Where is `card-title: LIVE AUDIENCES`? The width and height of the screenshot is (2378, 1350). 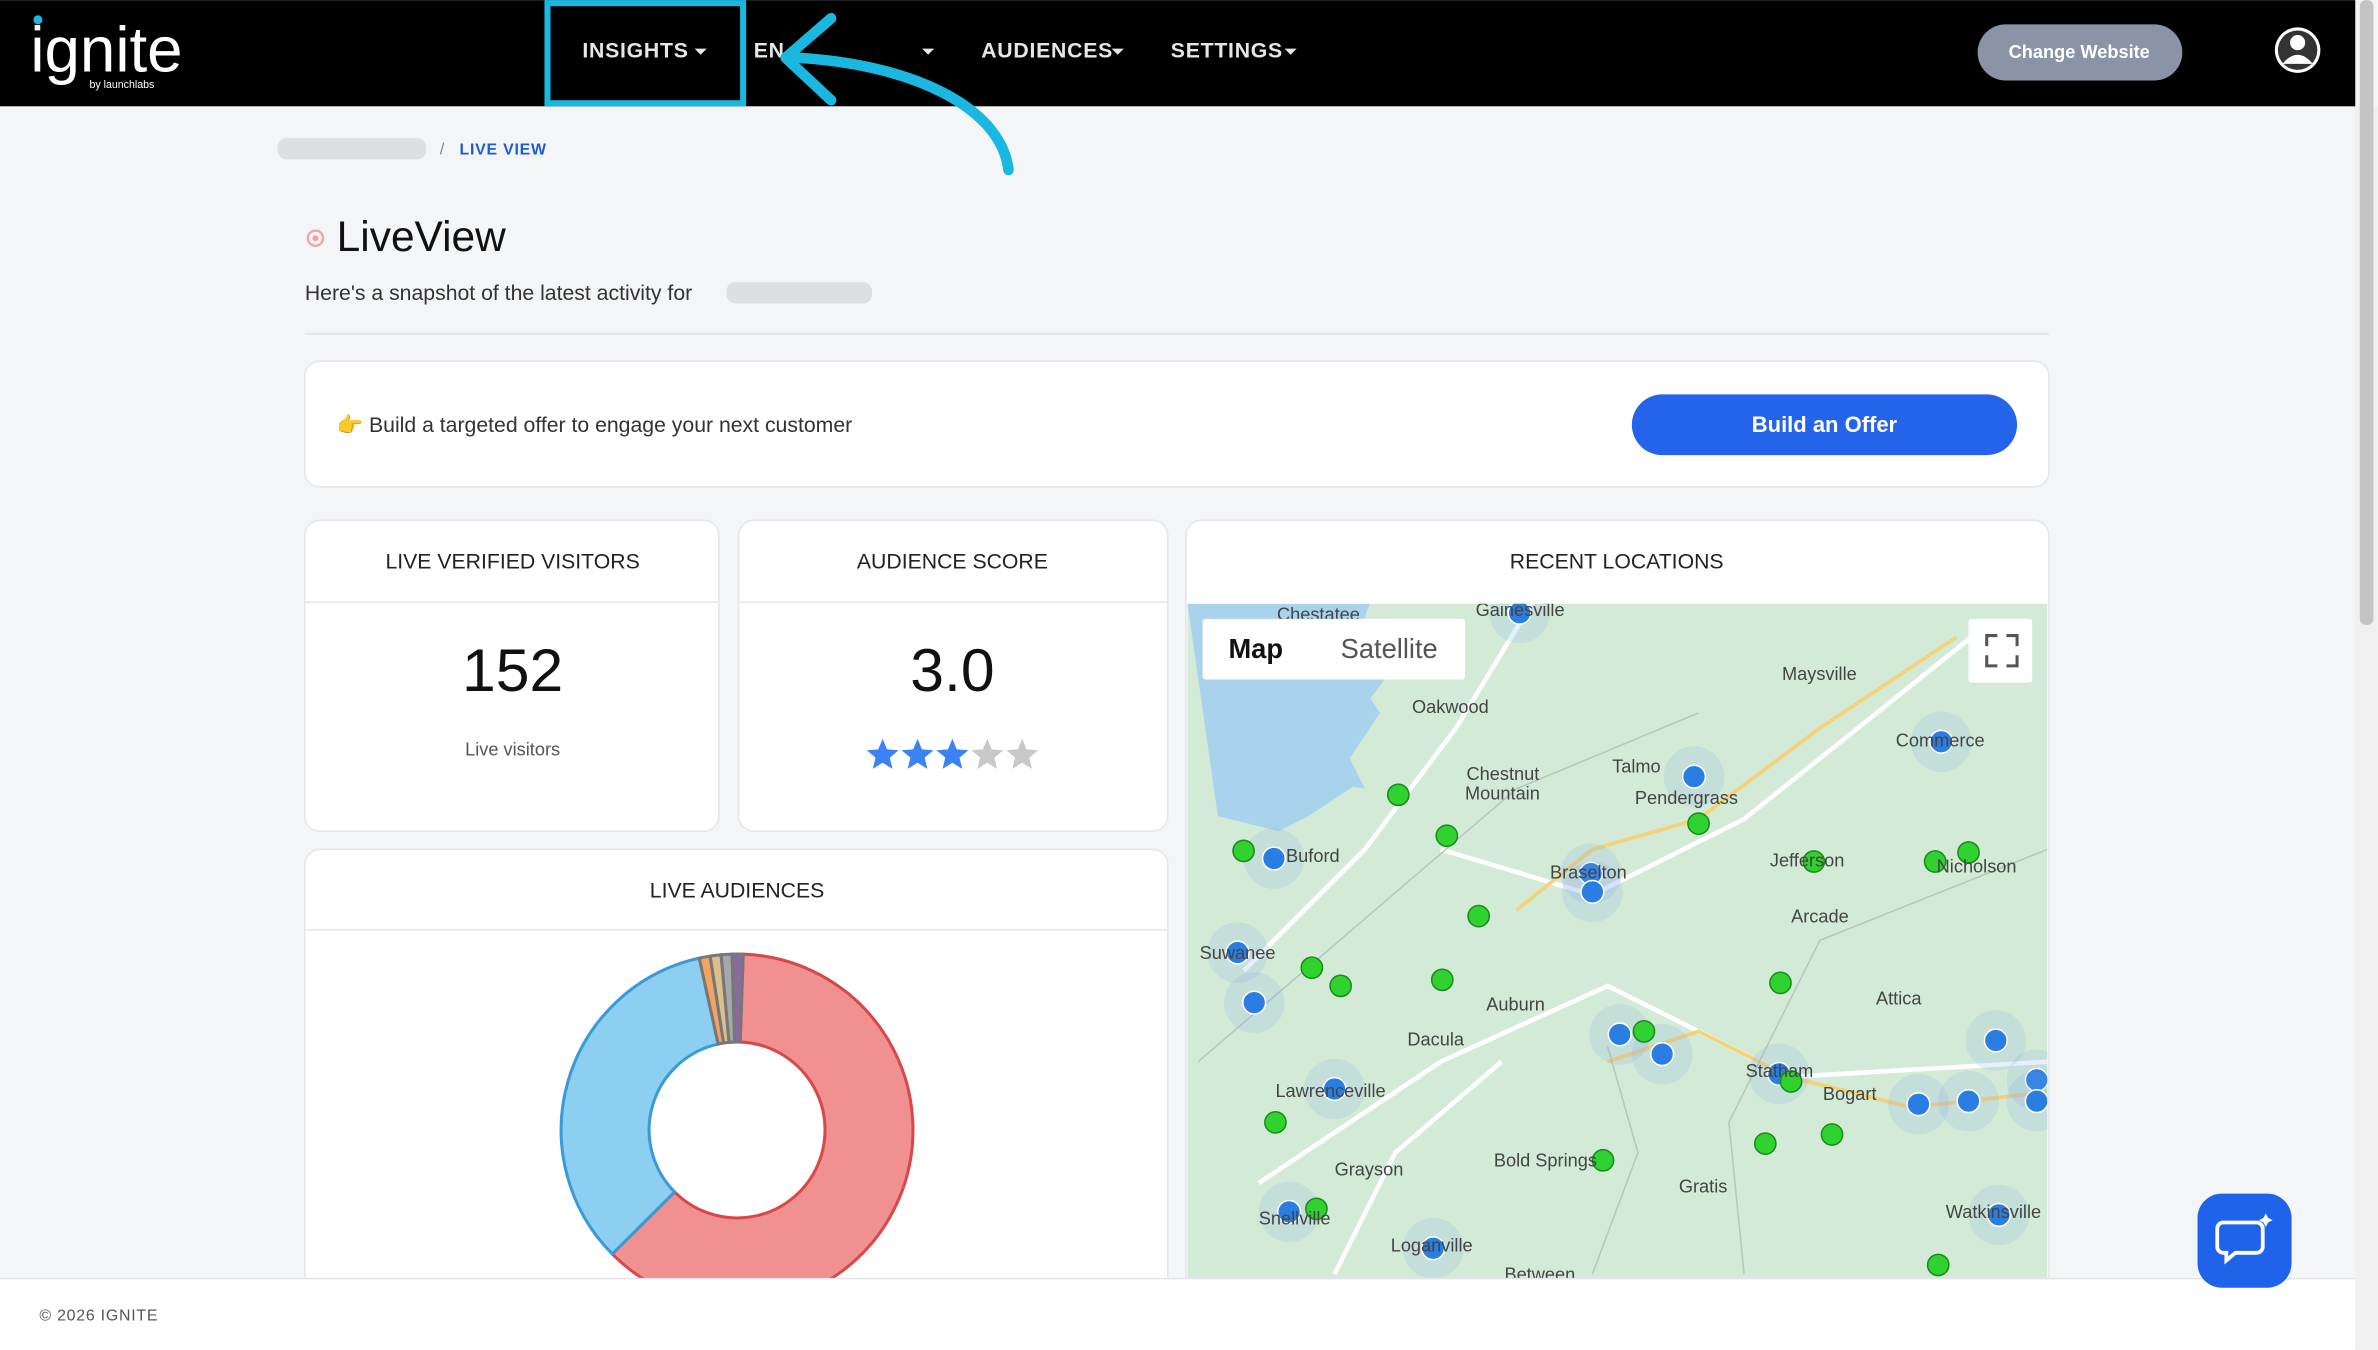
card-title: LIVE AUDIENCES is located at coordinates (737, 890).